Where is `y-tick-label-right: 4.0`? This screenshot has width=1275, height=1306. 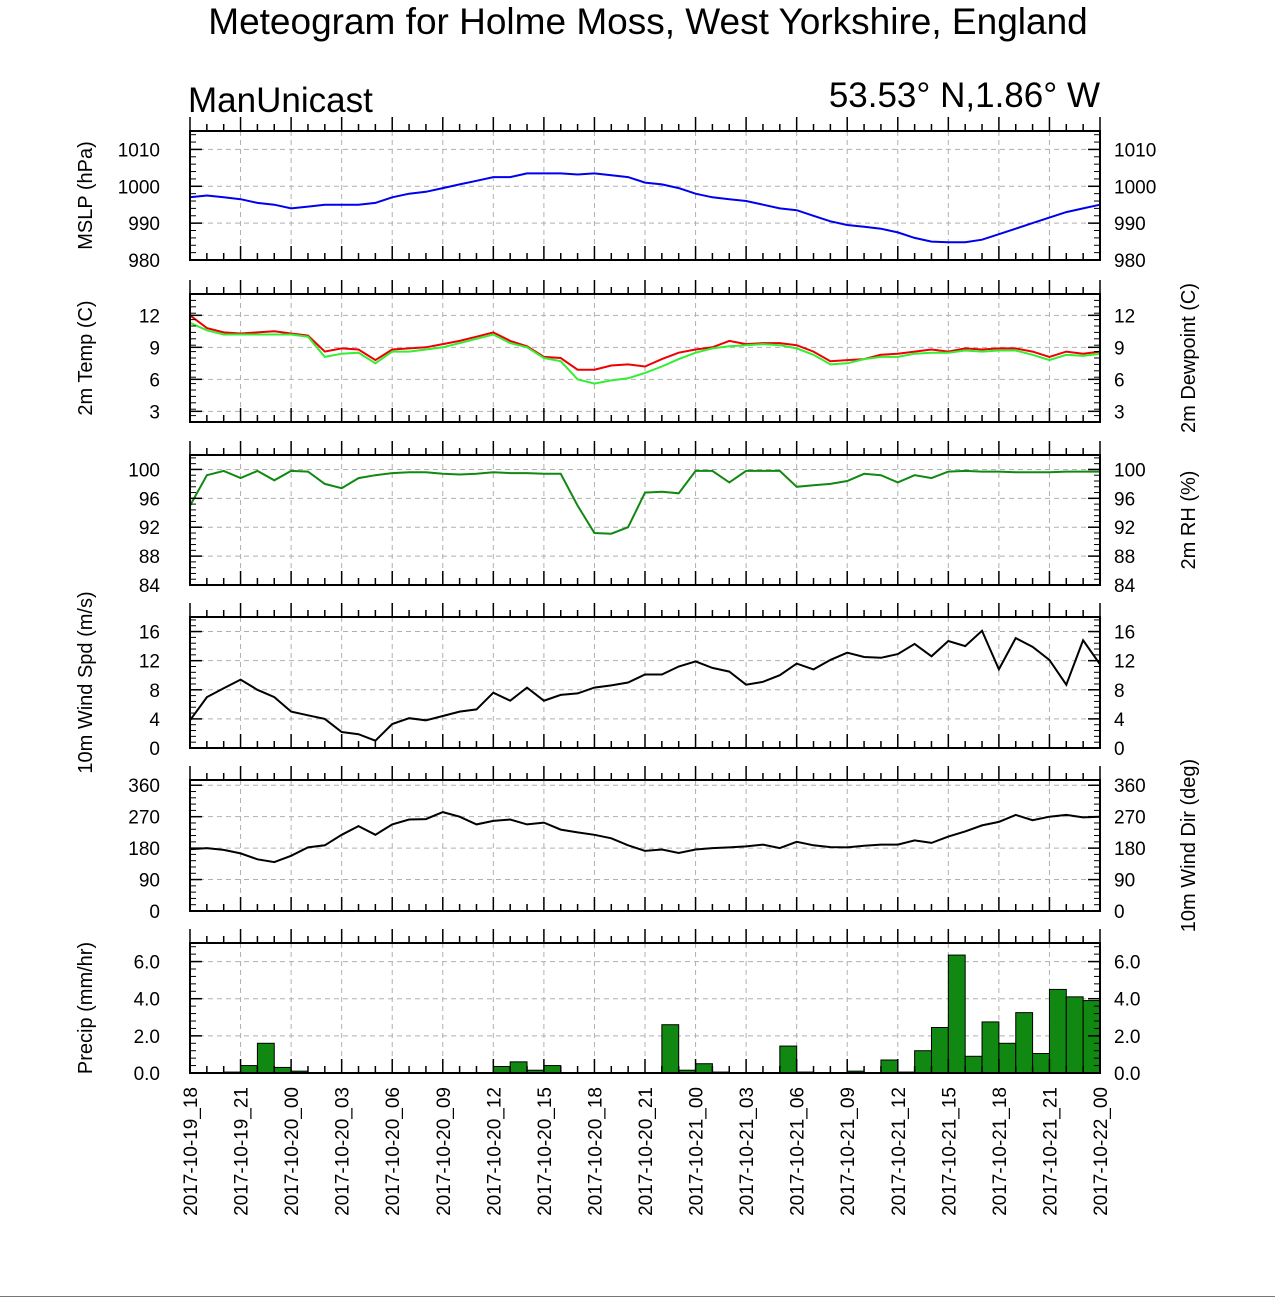 y-tick-label-right: 4.0 is located at coordinates (1127, 1000).